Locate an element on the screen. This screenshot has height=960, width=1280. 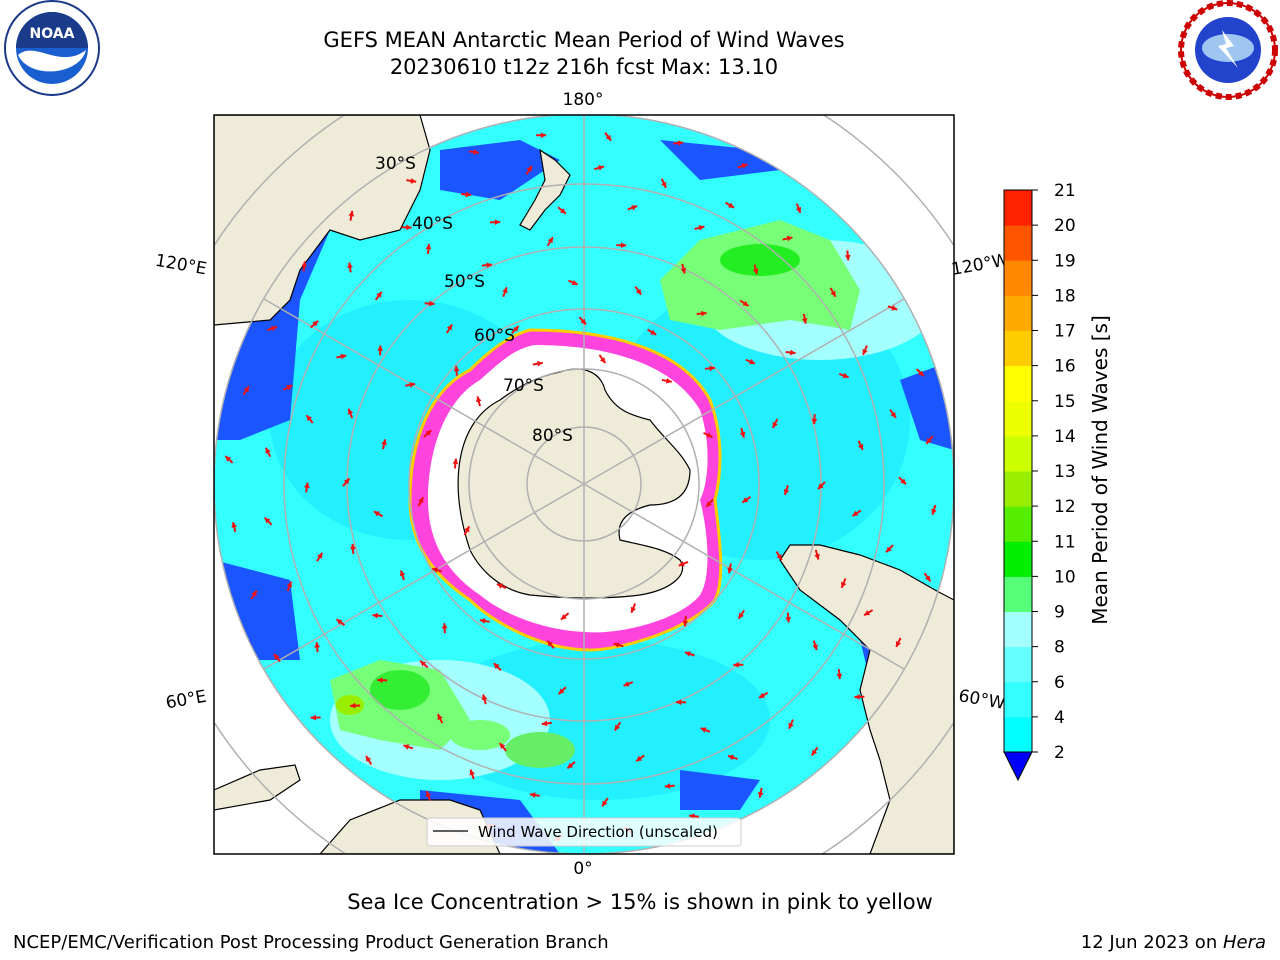
lon-label-60w: 60°W is located at coordinates (982, 700).